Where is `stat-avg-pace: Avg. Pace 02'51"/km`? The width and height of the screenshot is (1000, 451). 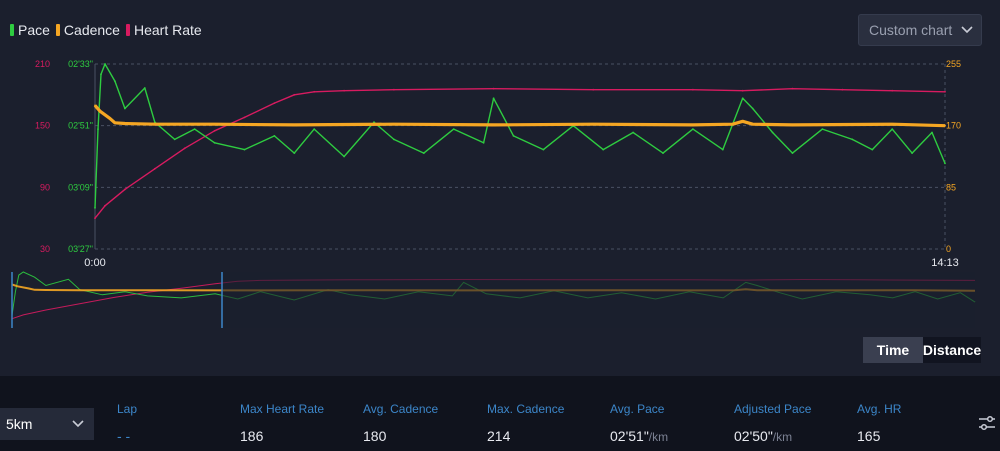
stat-avg-pace: Avg. Pace 02'51"/km is located at coordinates (639, 423).